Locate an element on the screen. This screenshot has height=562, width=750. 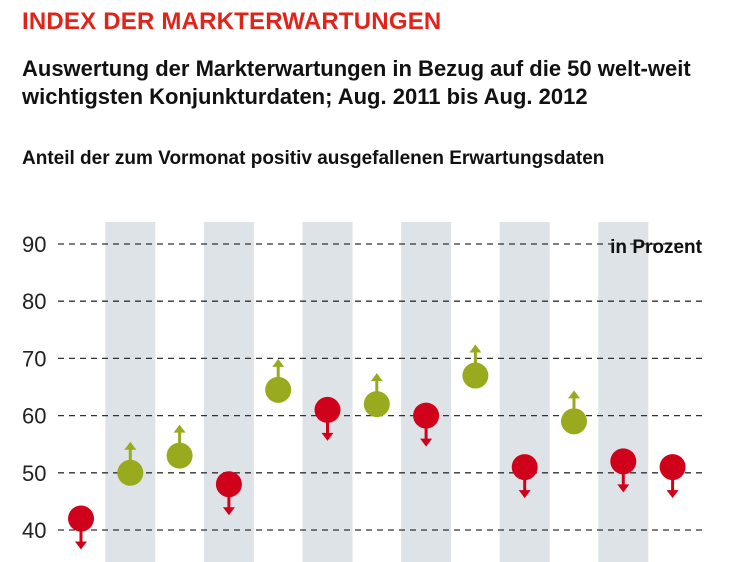
unit-label: in Prozent is located at coordinates (656, 247).